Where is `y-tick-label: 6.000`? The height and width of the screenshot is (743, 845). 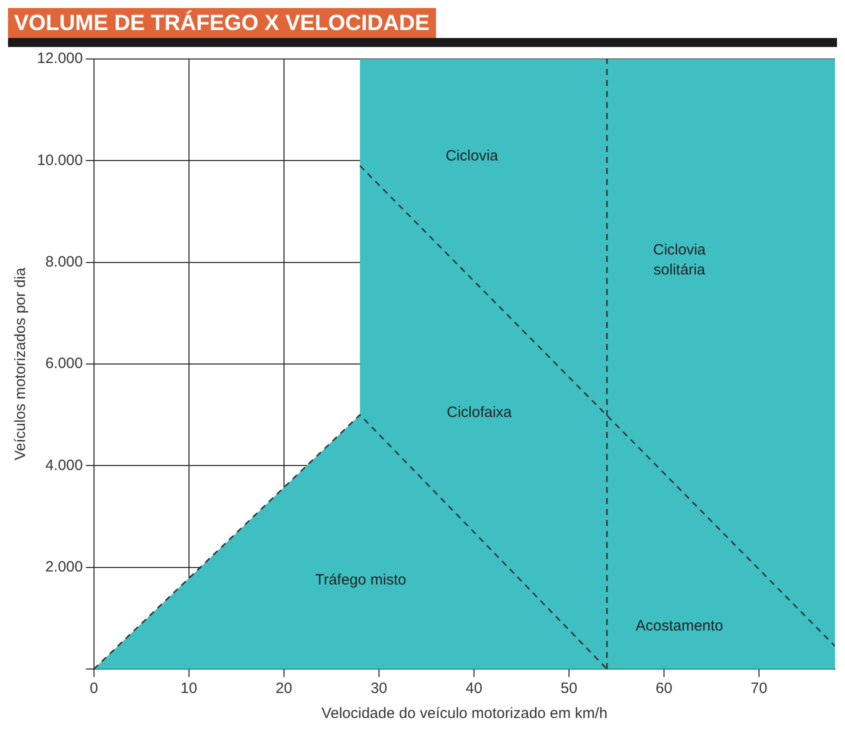
y-tick-label: 6.000 is located at coordinates (64, 363).